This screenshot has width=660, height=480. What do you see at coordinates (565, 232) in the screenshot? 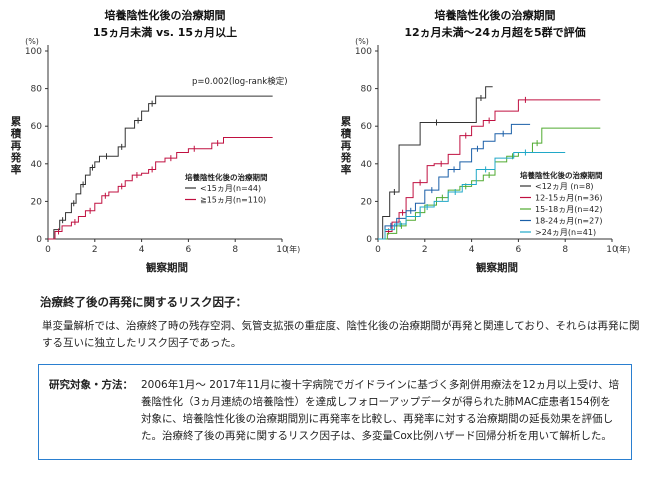
I see `legend-entry-5: >24ヵ月(n=41)` at bounding box center [565, 232].